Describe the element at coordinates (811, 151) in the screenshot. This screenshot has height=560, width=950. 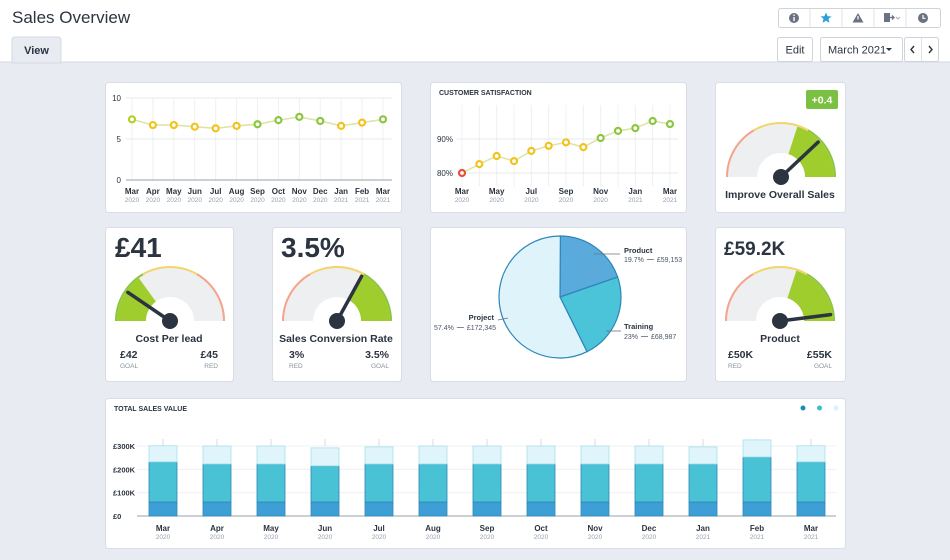
I see `gauge-zone` at that location.